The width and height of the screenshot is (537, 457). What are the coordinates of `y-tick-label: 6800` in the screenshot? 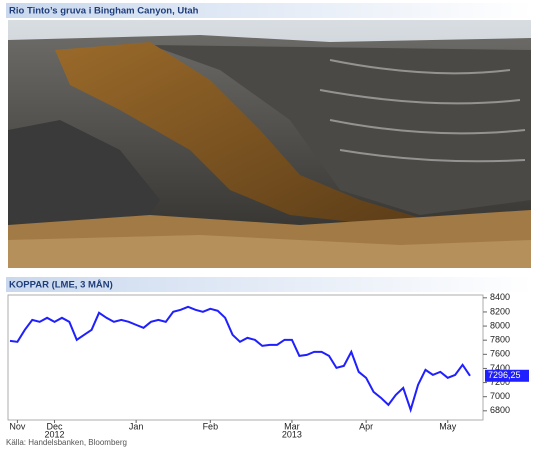 It's located at (500, 410).